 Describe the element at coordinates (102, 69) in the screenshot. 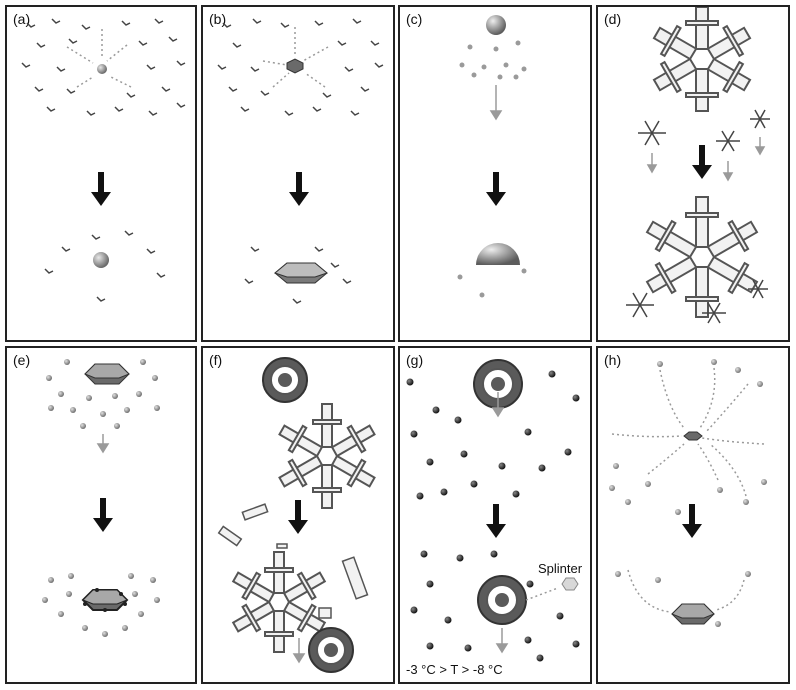

I see `ice-nucleus` at that location.